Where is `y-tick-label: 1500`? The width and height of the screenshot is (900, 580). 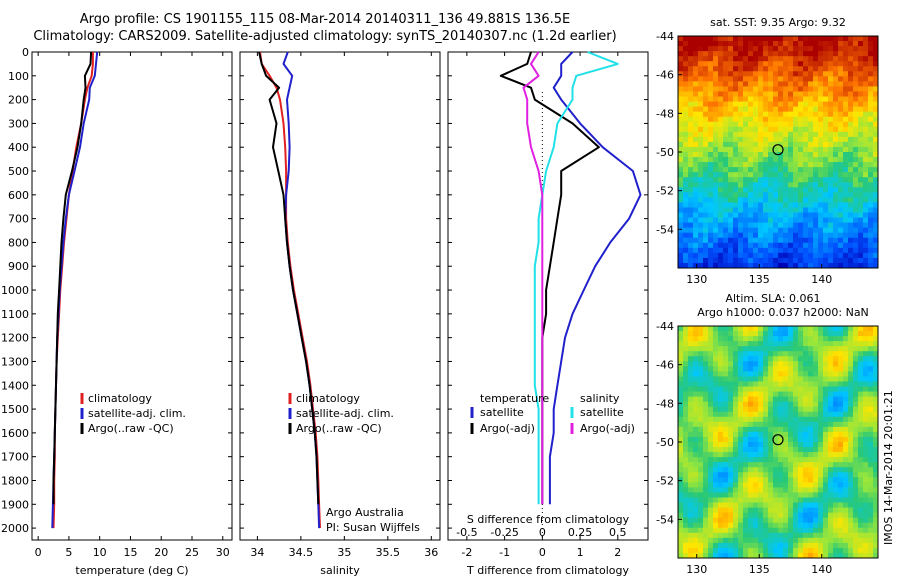
y-tick-label: 1500 is located at coordinates (15, 409).